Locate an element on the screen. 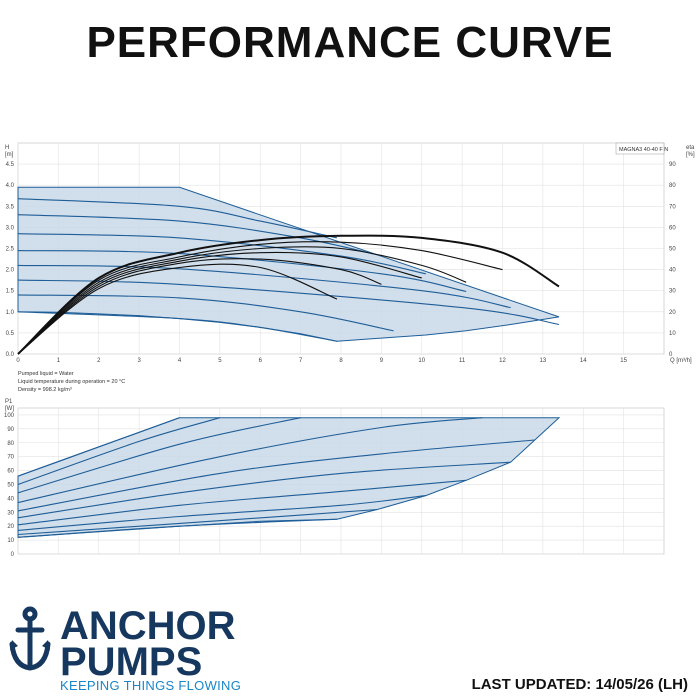  eta-y-tick-label: 0 is located at coordinates (671, 355).